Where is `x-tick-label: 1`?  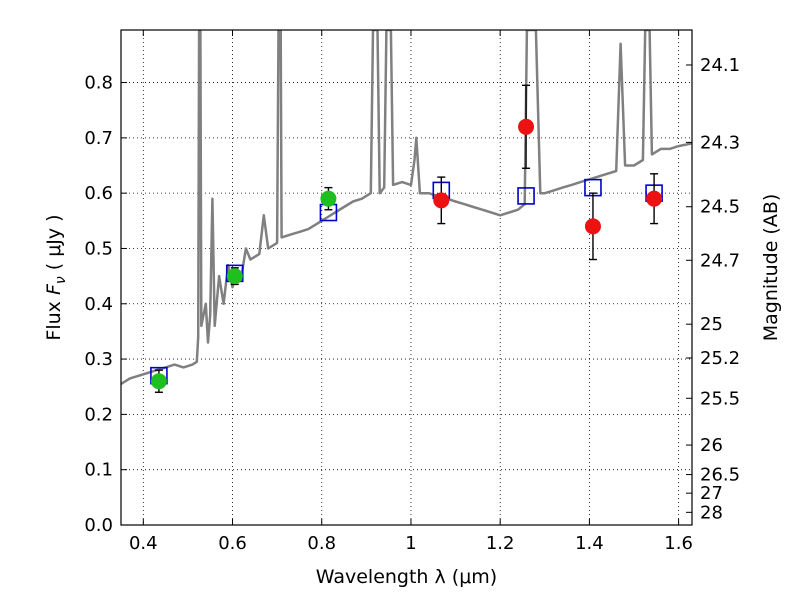
x-tick-label: 1 is located at coordinates (410, 543).